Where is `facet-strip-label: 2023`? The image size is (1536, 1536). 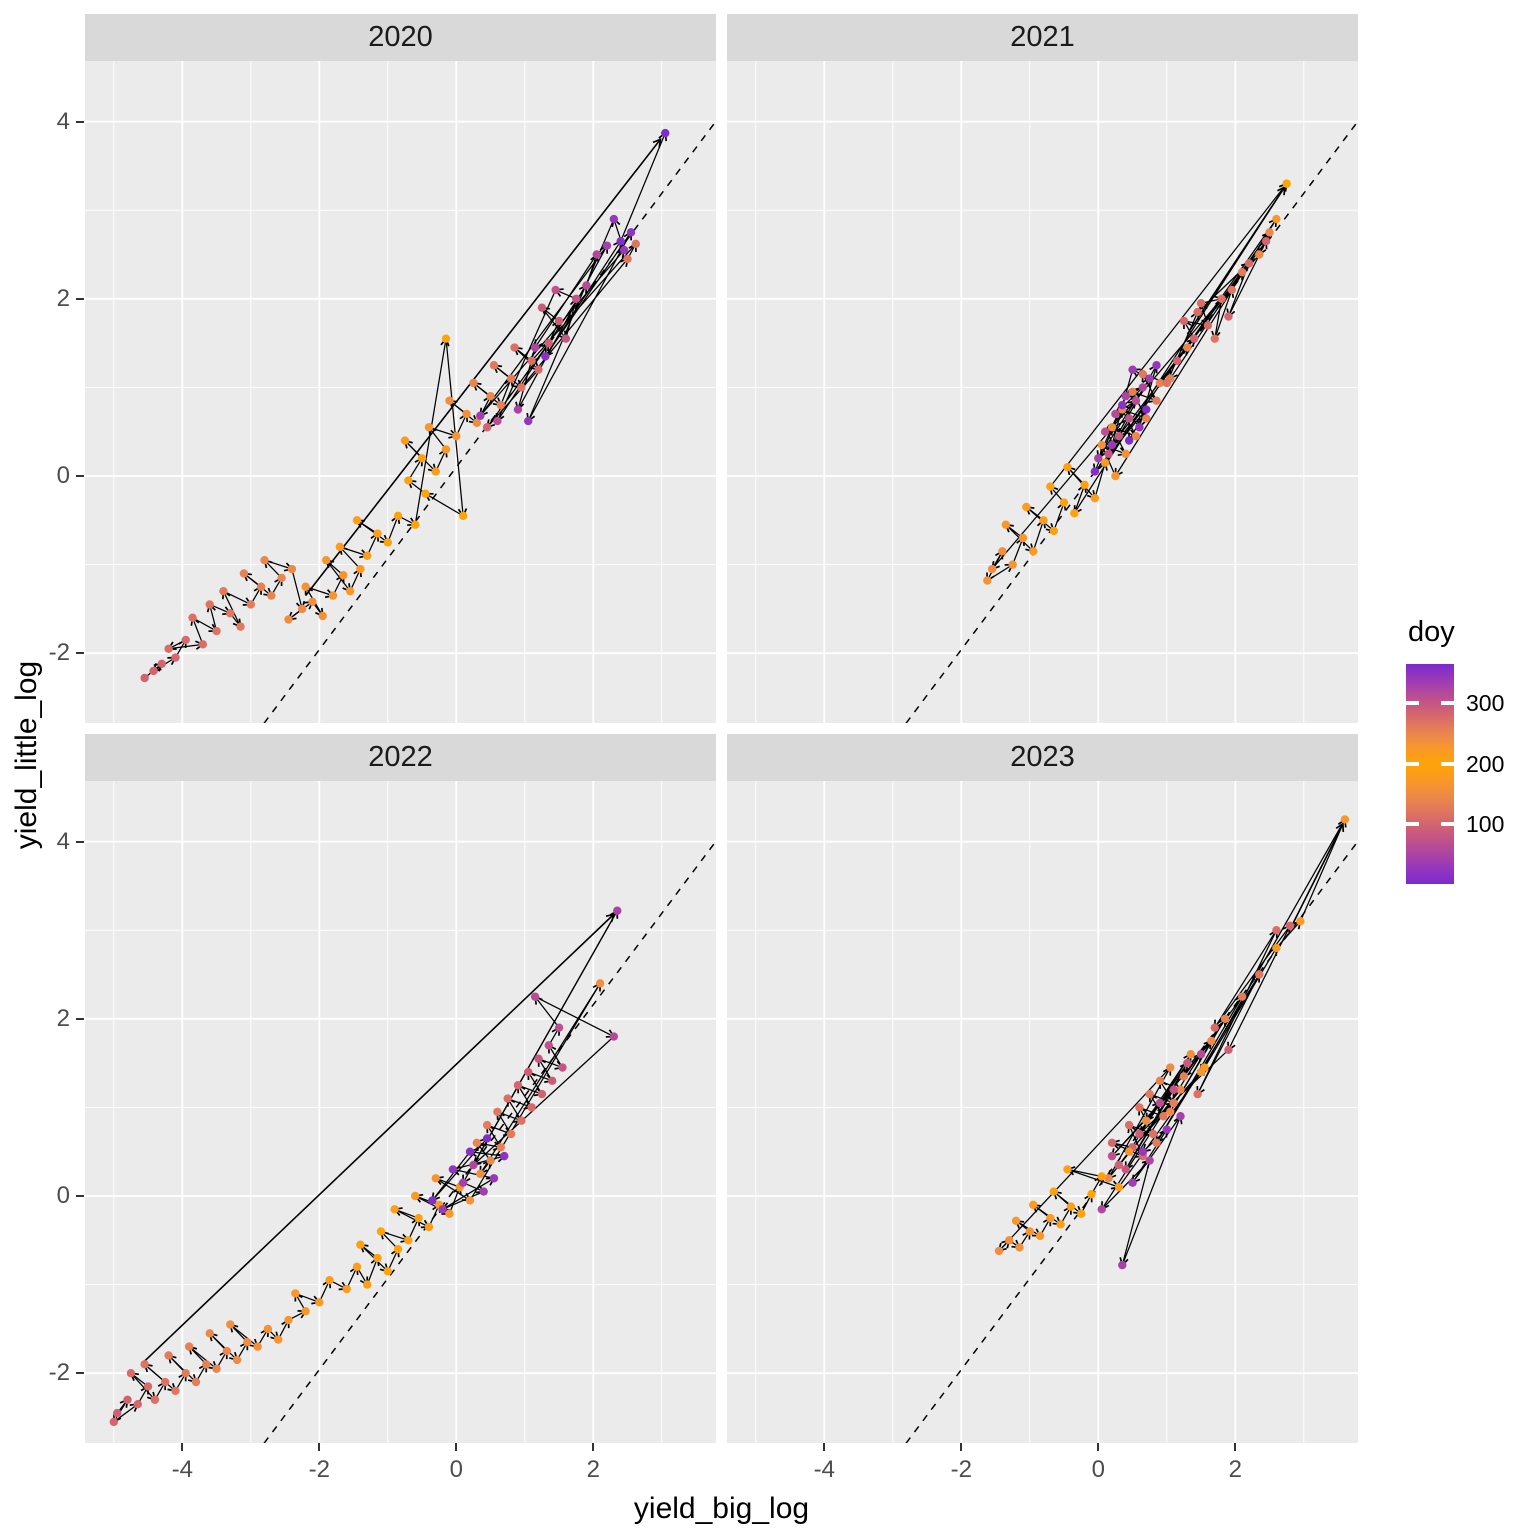 facet-strip-label: 2023 is located at coordinates (1042, 757).